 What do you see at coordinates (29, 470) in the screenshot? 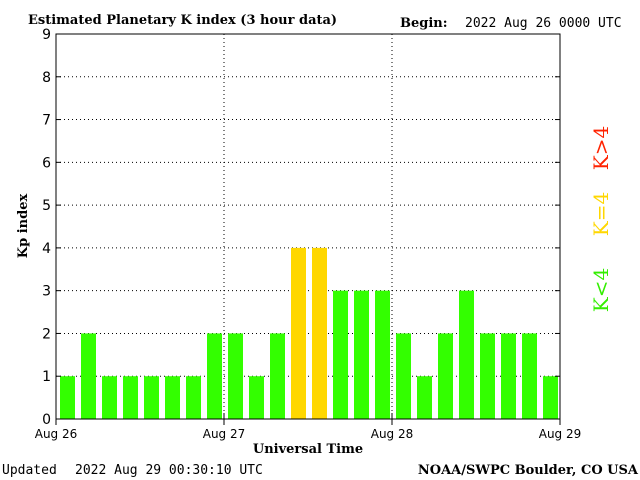
I see `updated-label: Updated` at bounding box center [29, 470].